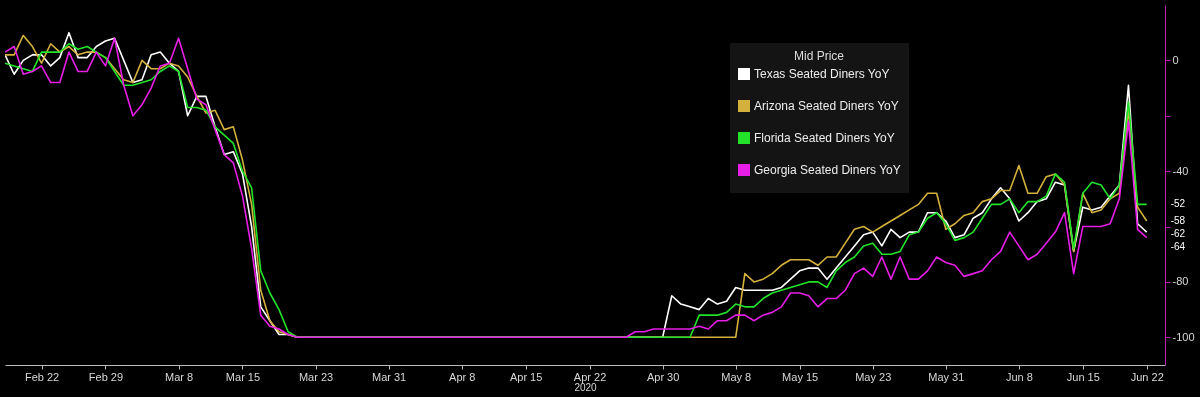 This screenshot has height=397, width=1200. What do you see at coordinates (1083, 376) in the screenshot?
I see `x-tick-label: Jun 15` at bounding box center [1083, 376].